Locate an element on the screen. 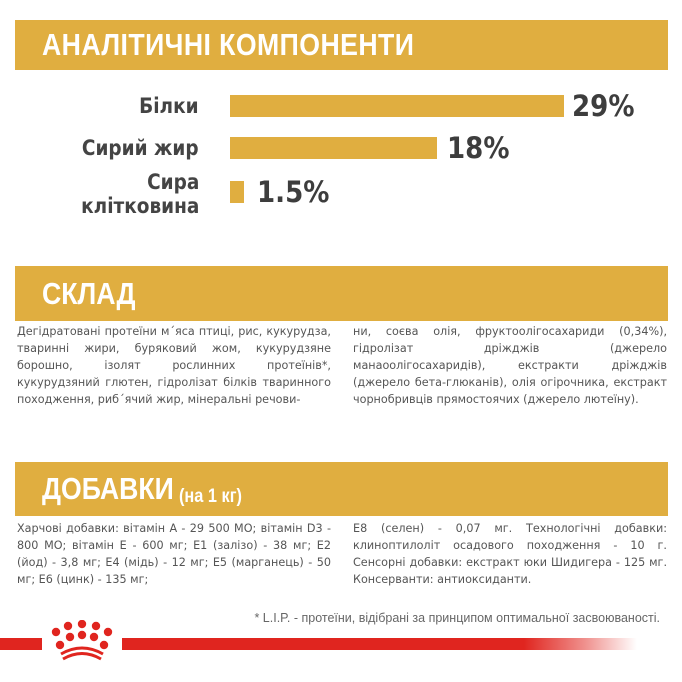 This screenshot has height=682, width=682. composition-title: СКЛАД is located at coordinates (89, 293).